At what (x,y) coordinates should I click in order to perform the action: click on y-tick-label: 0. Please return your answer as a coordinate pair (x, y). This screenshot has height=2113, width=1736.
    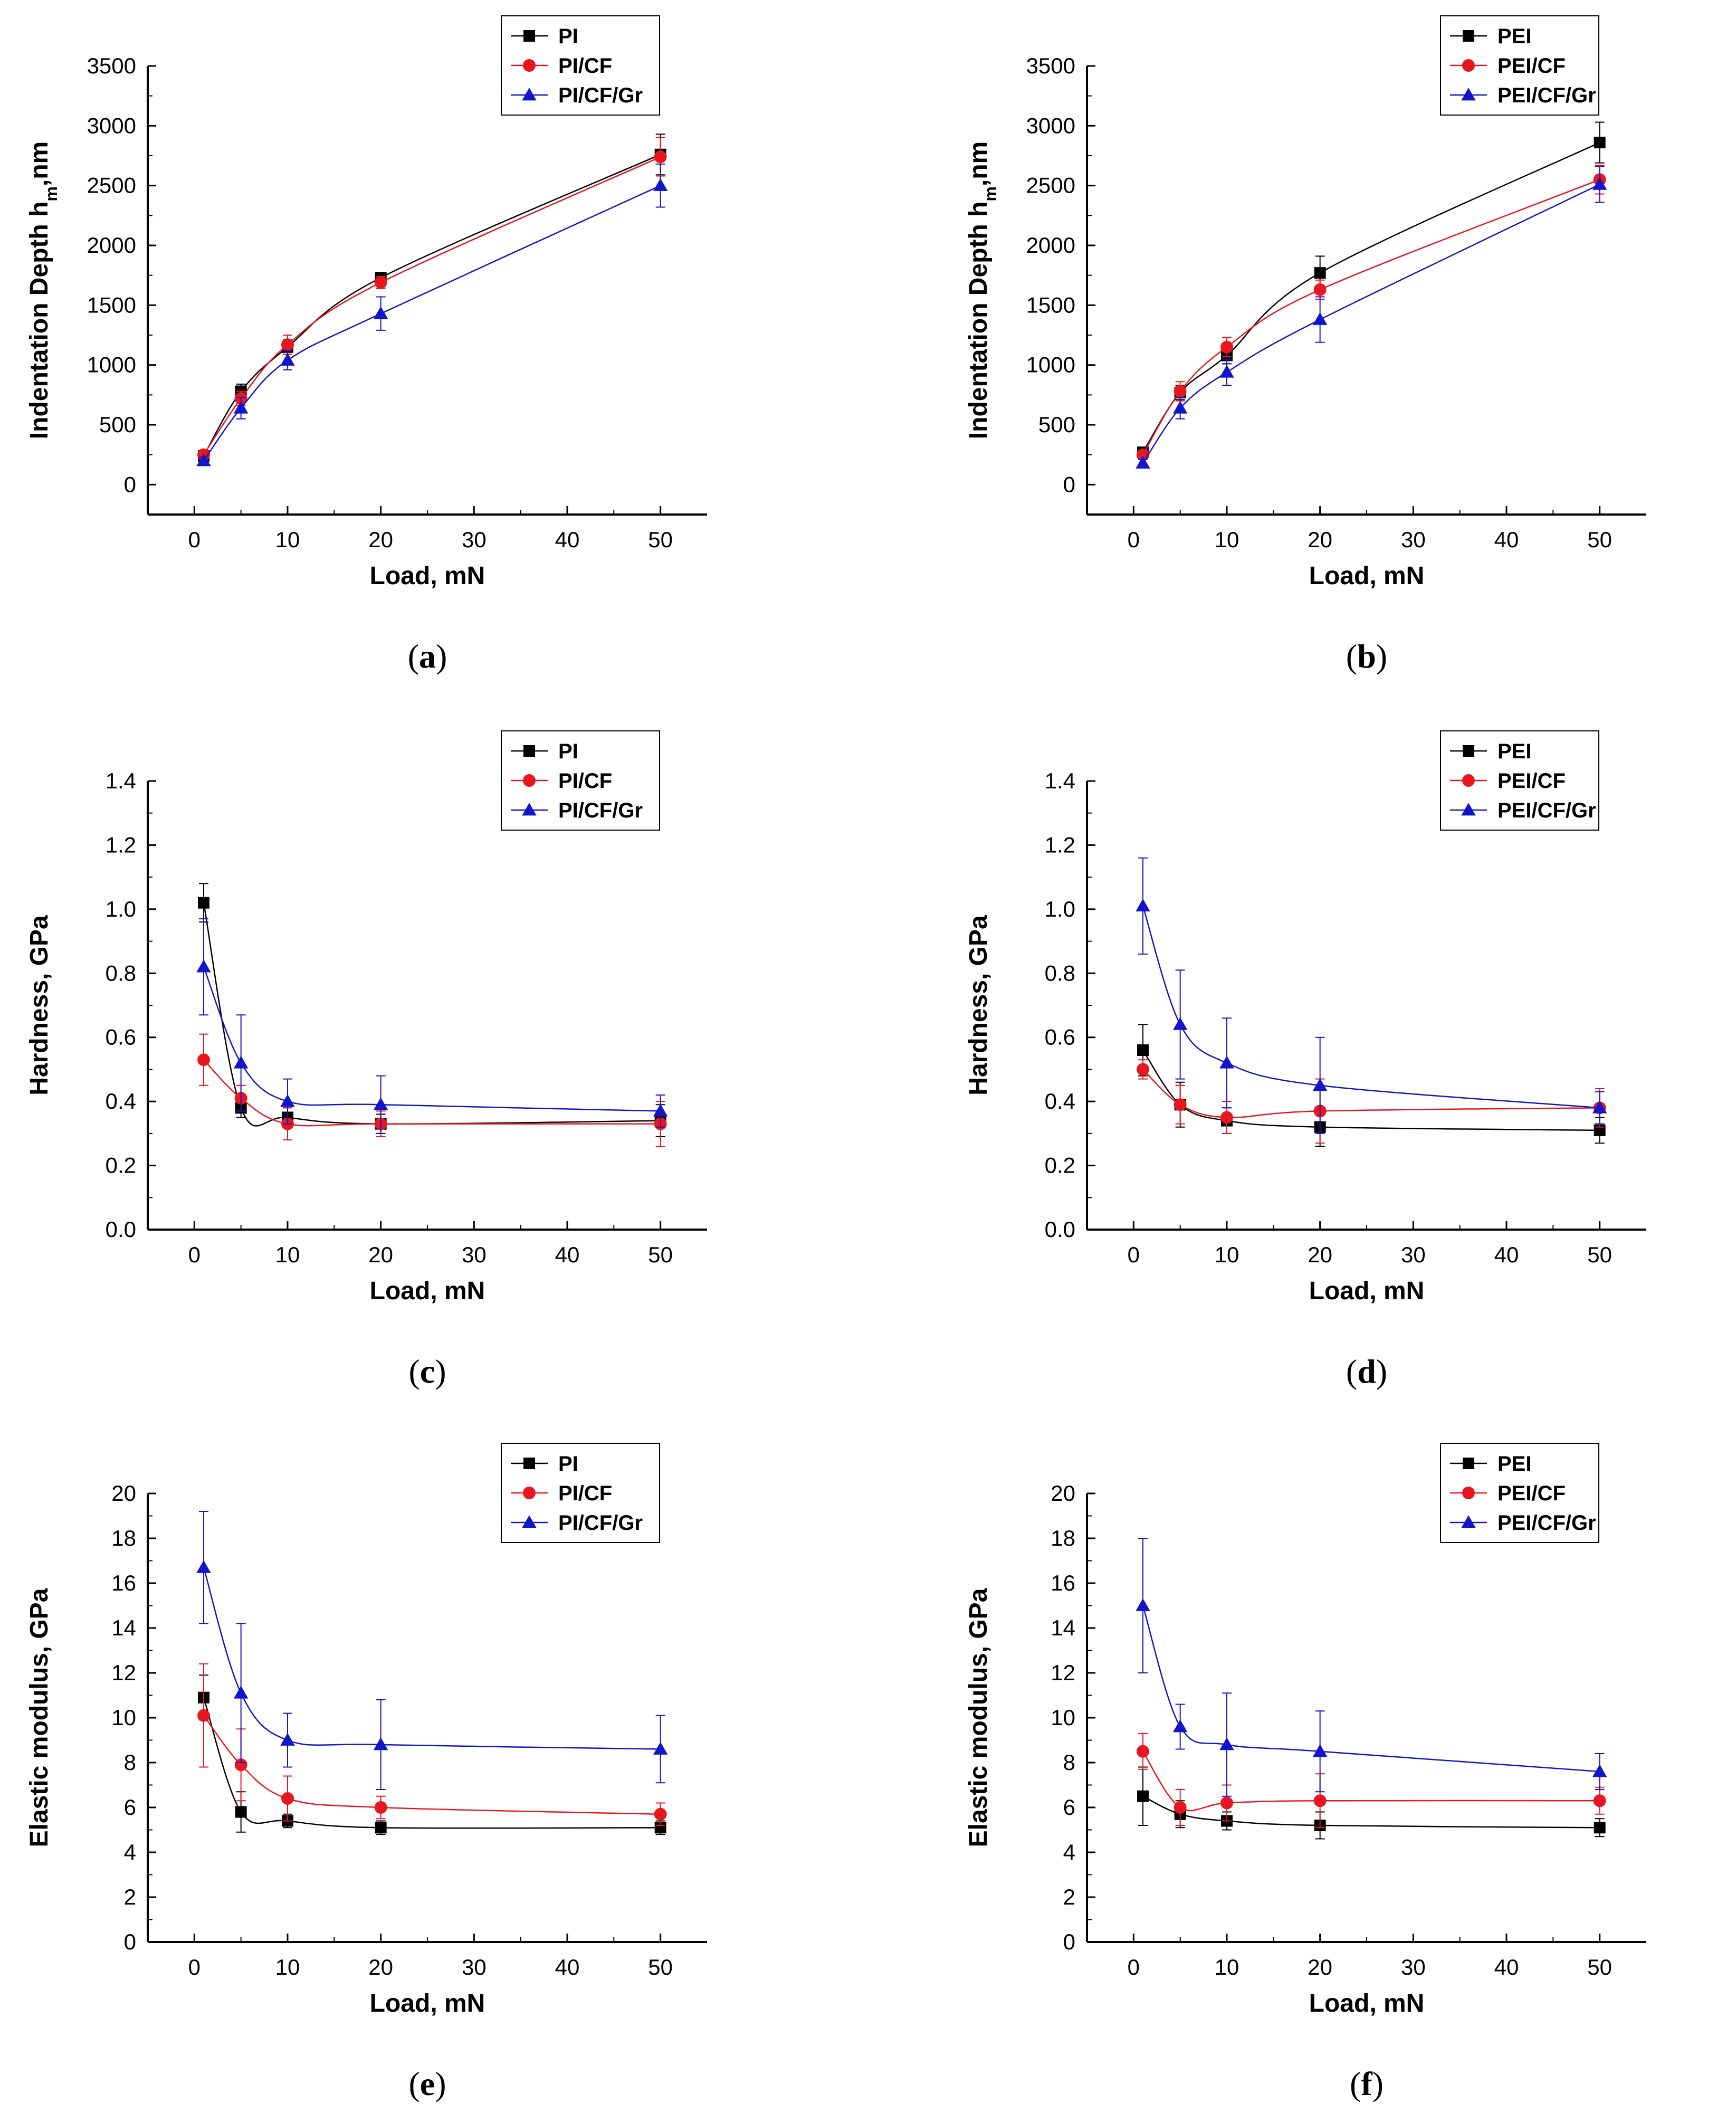
    Looking at the image, I should click on (130, 484).